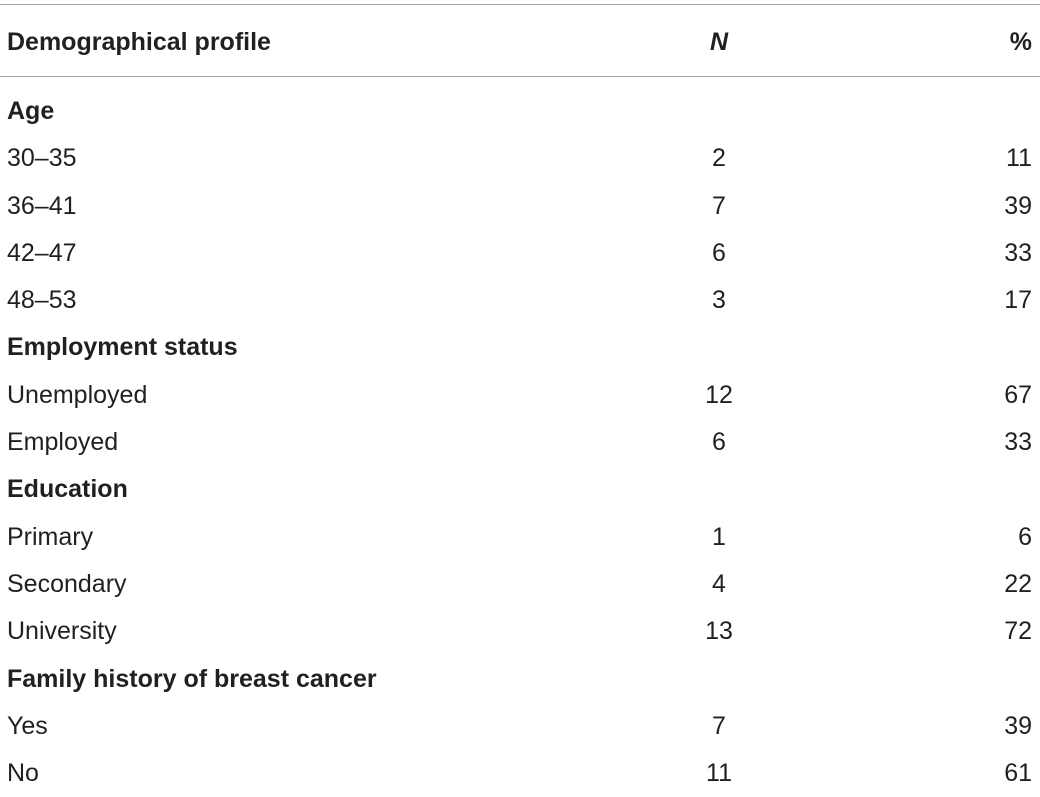 This screenshot has width=1040, height=797. Describe the element at coordinates (520, 489) in the screenshot. I see `section-heading-row: Education` at that location.